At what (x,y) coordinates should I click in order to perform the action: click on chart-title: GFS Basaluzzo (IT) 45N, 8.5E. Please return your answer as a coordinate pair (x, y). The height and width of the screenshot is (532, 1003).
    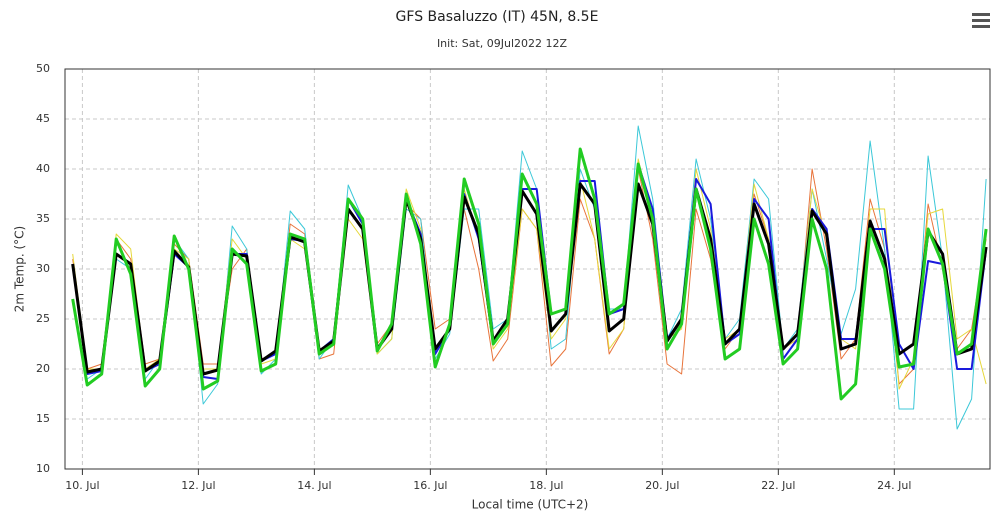
    Looking at the image, I should click on (497, 17).